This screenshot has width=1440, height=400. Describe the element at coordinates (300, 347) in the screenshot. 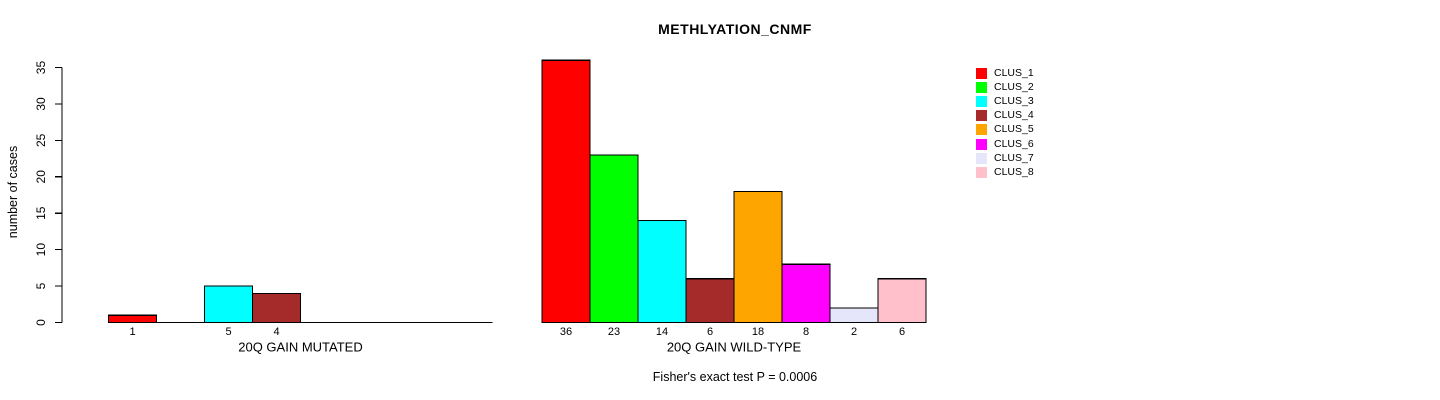

I see `group-label: 20Q GAIN MUTATED` at that location.